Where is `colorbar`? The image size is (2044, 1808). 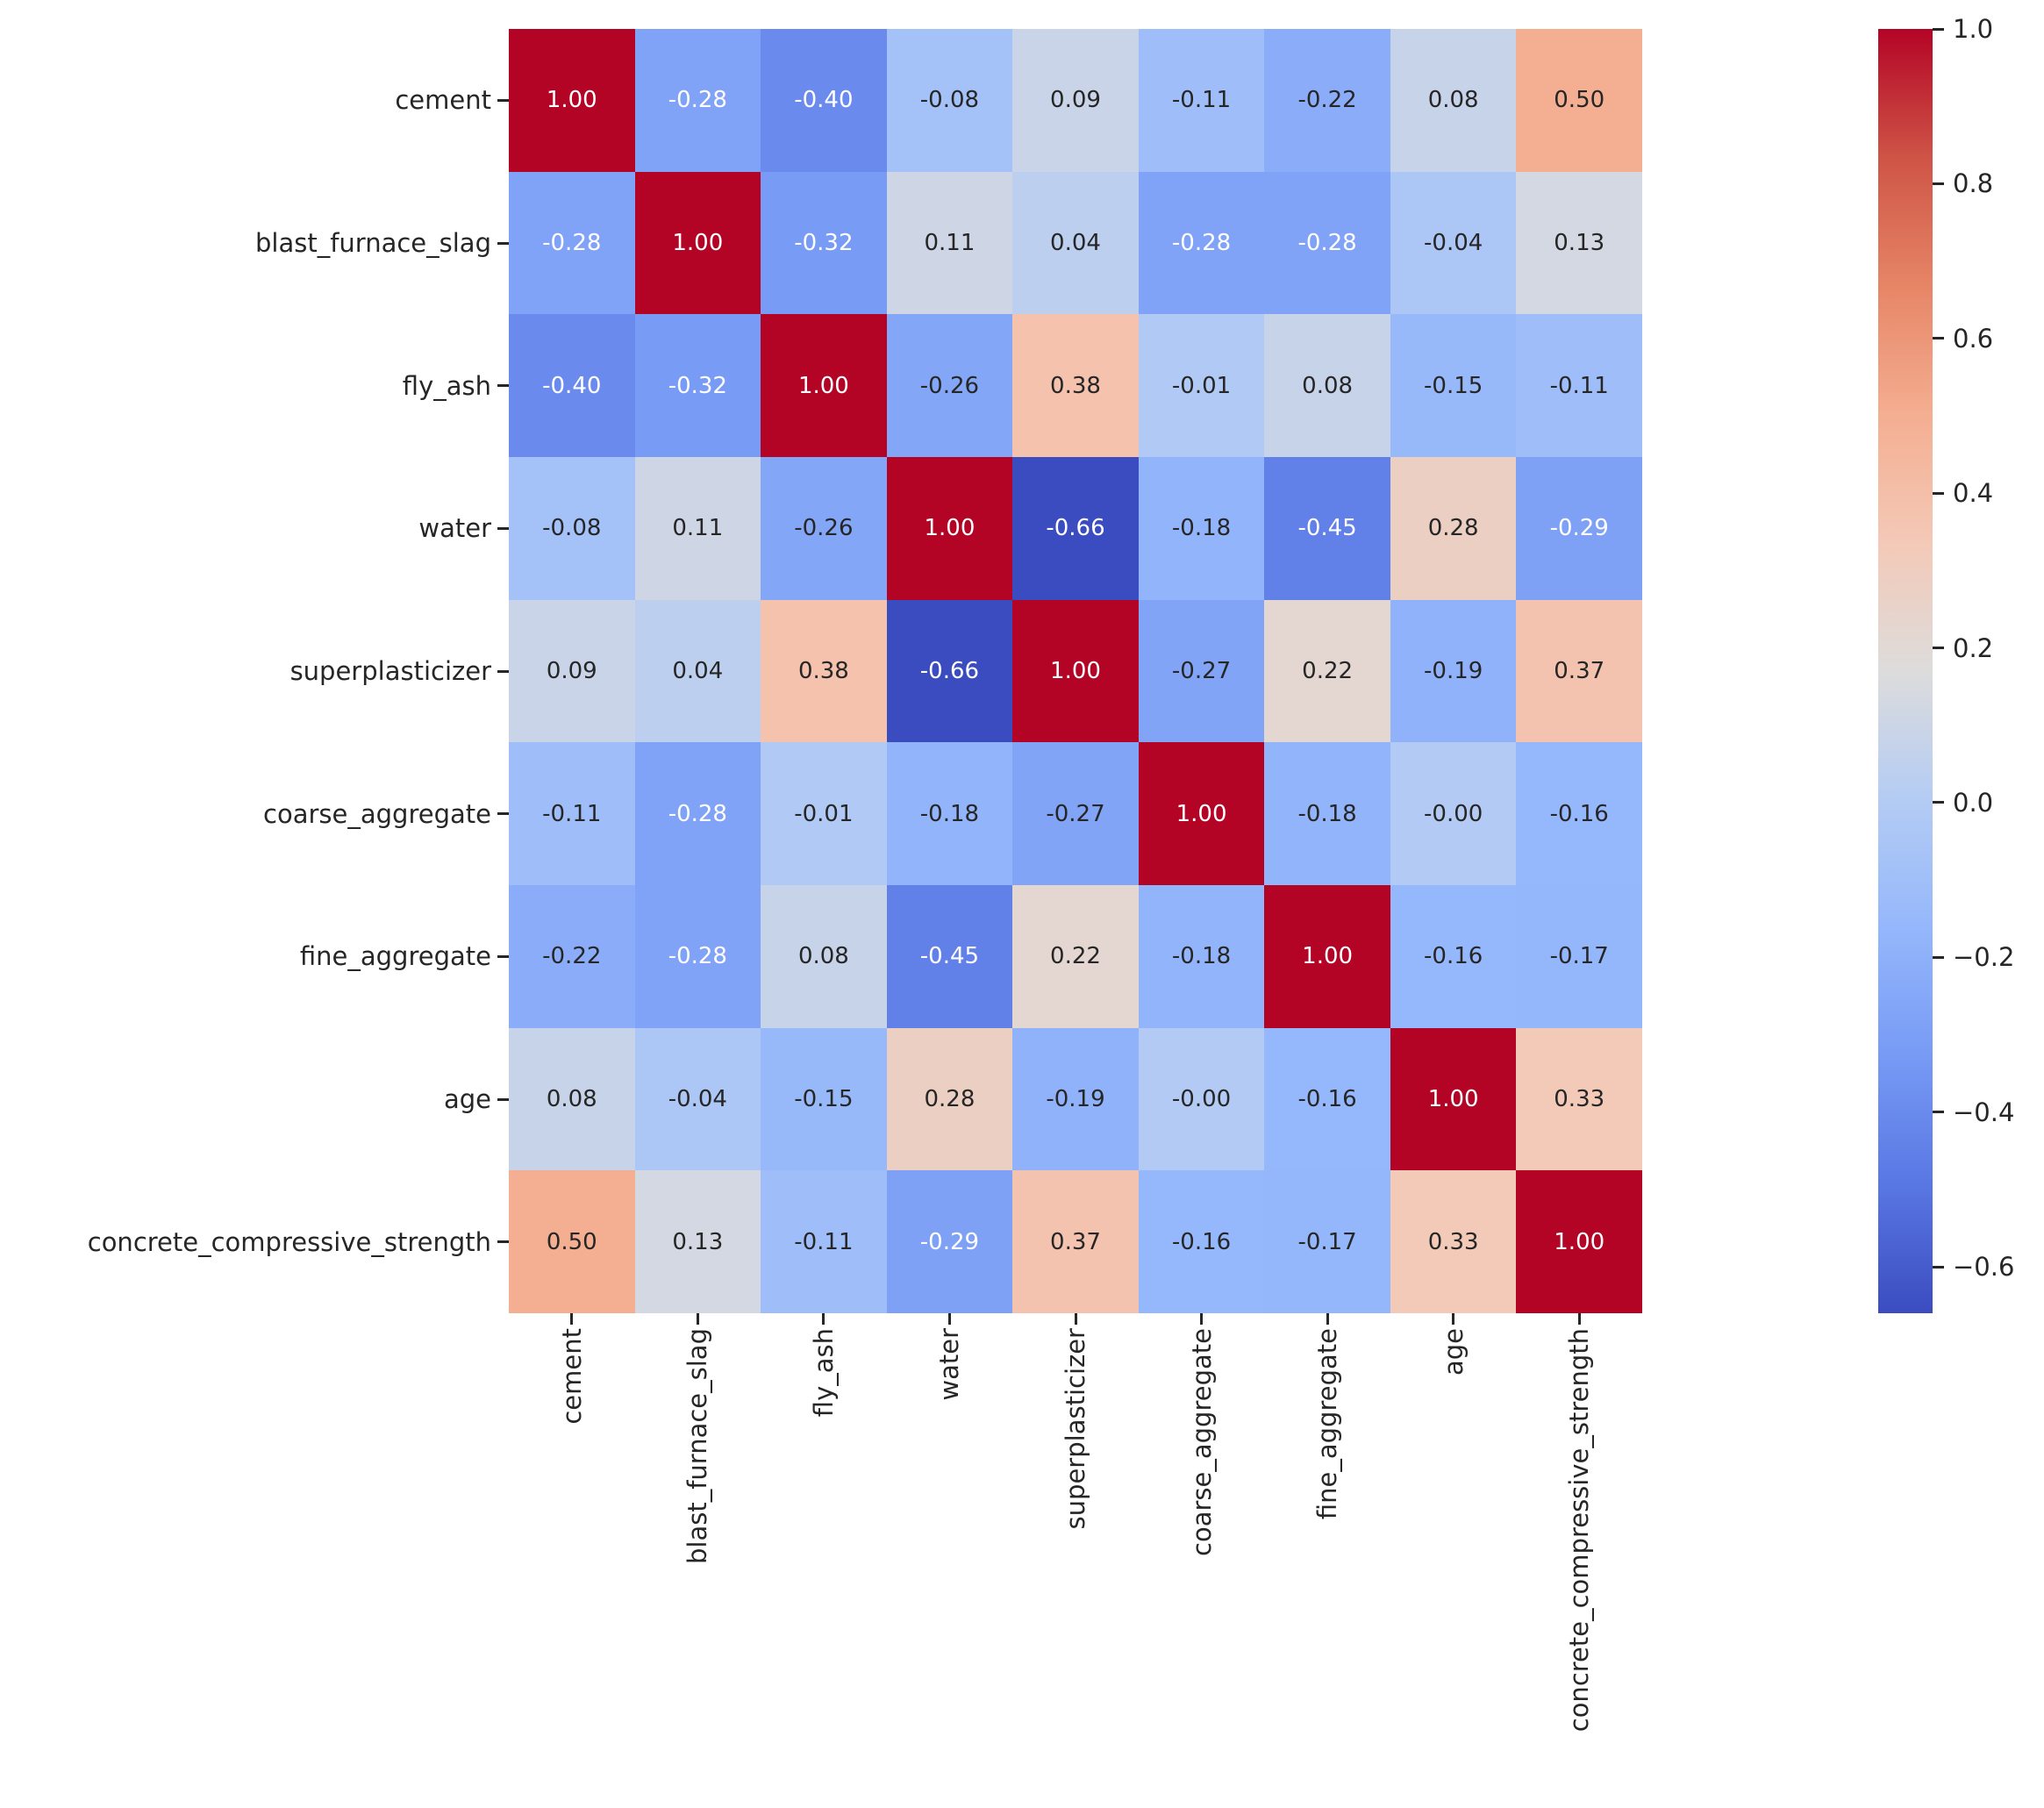 colorbar is located at coordinates (1906, 671).